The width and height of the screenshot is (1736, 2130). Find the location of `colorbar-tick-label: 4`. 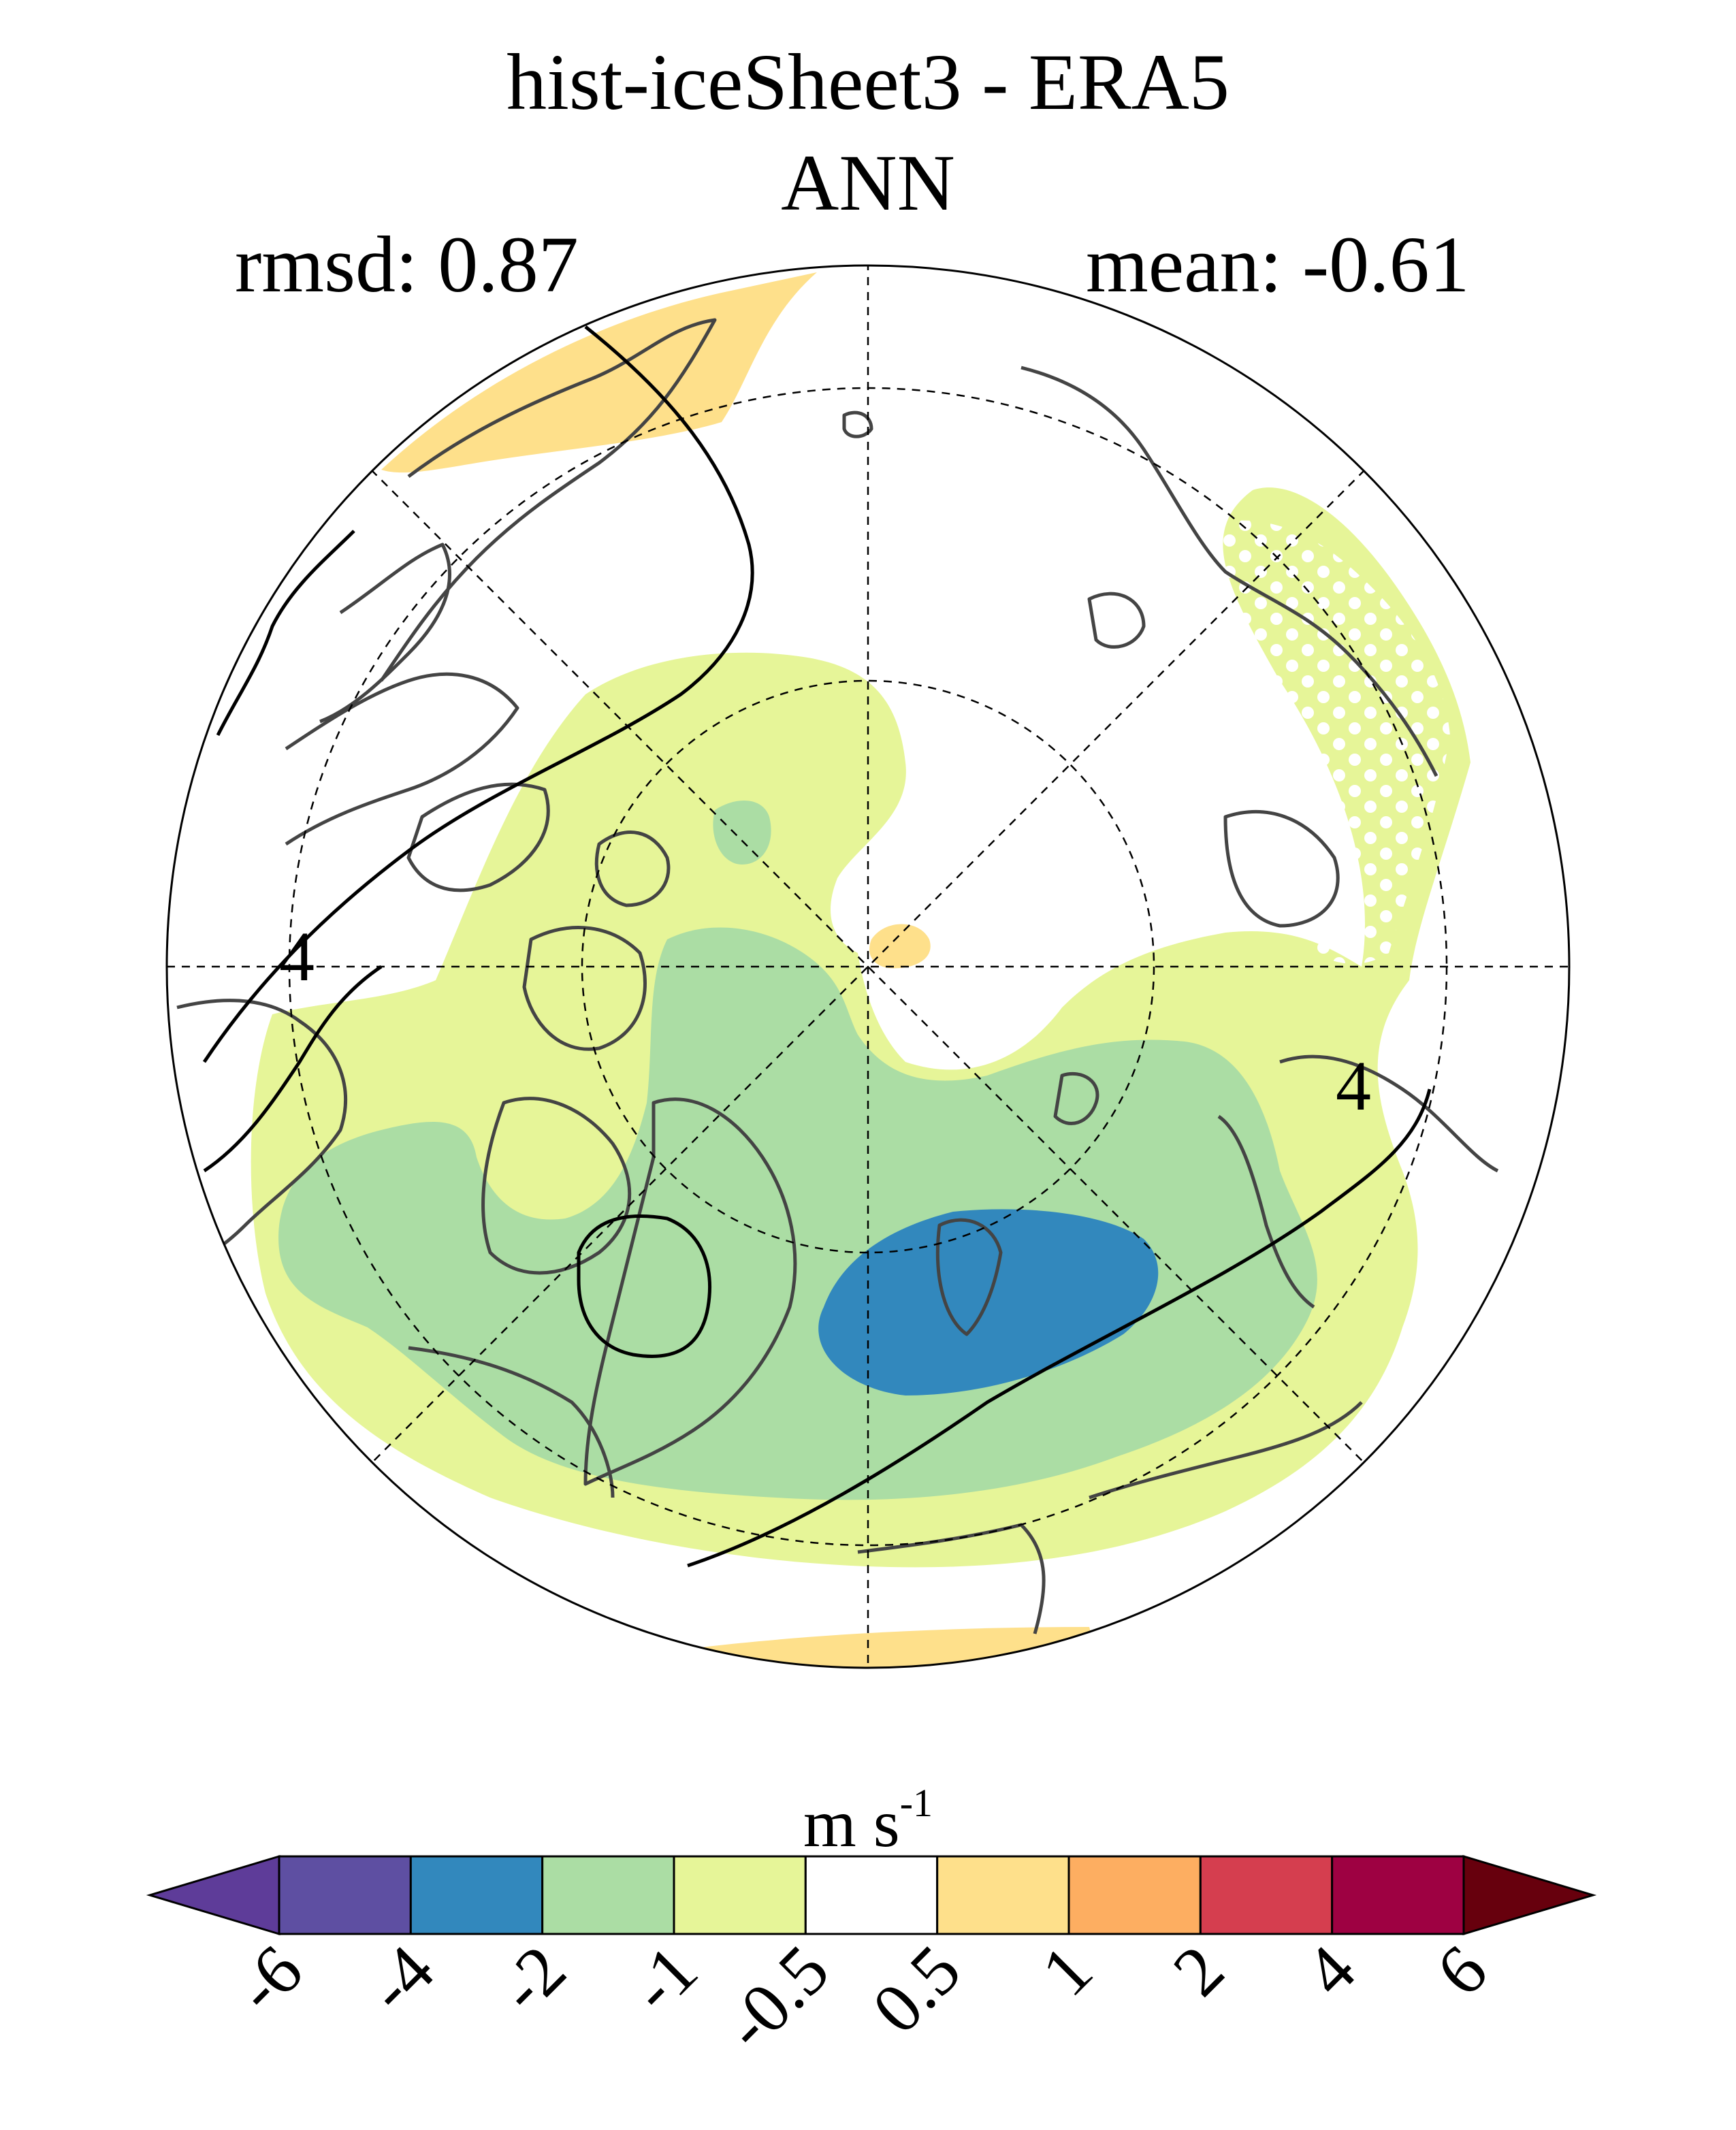

colorbar-tick-label: 4 is located at coordinates (1330, 1971).